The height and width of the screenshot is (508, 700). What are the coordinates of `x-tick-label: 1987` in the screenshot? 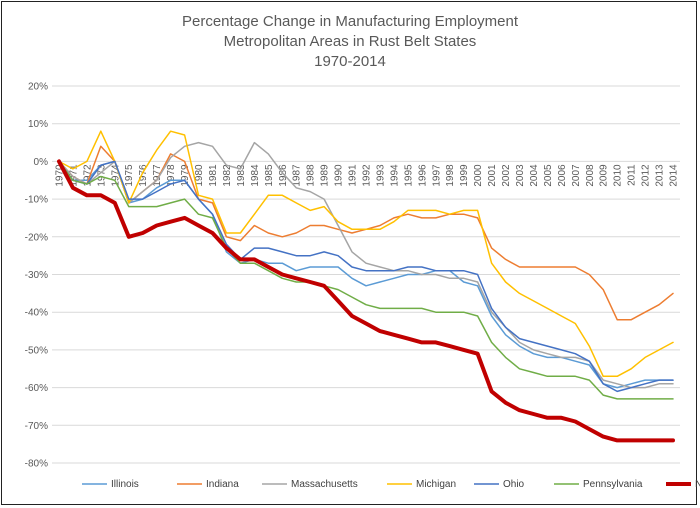 It's located at (297, 175).